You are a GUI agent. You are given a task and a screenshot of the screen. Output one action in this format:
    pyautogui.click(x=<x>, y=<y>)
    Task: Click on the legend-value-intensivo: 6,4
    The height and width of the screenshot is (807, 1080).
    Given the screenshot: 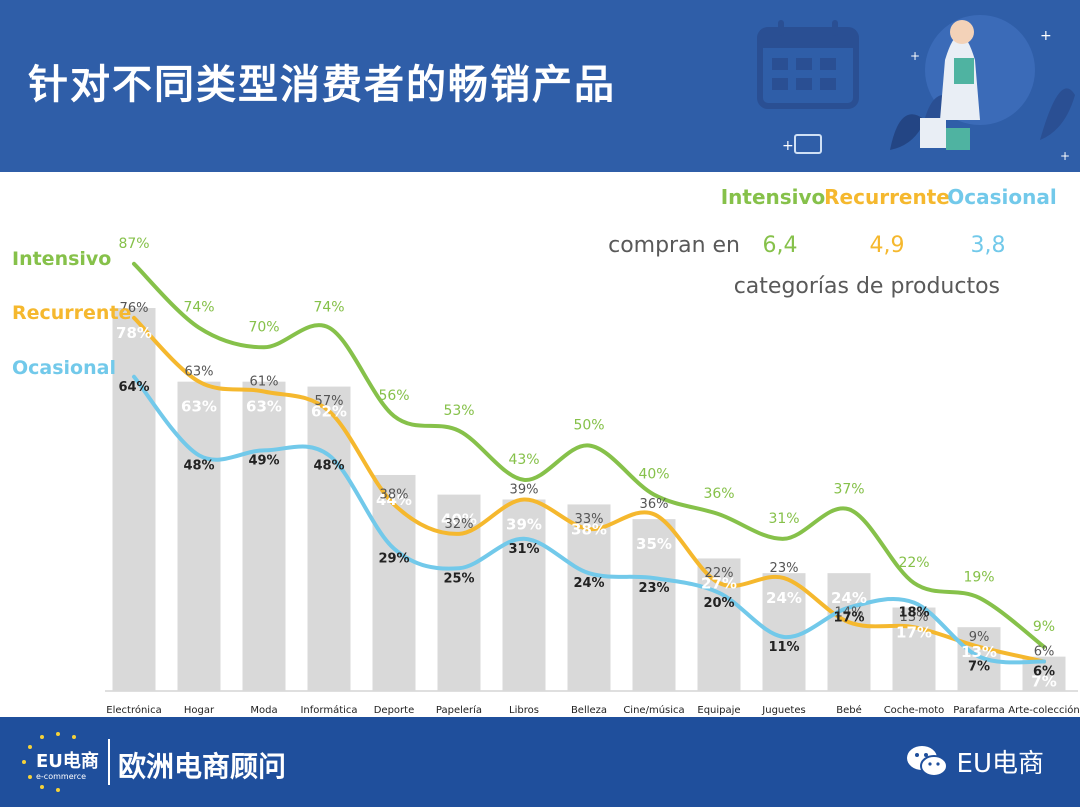 What is the action you would take?
    pyautogui.click(x=780, y=245)
    